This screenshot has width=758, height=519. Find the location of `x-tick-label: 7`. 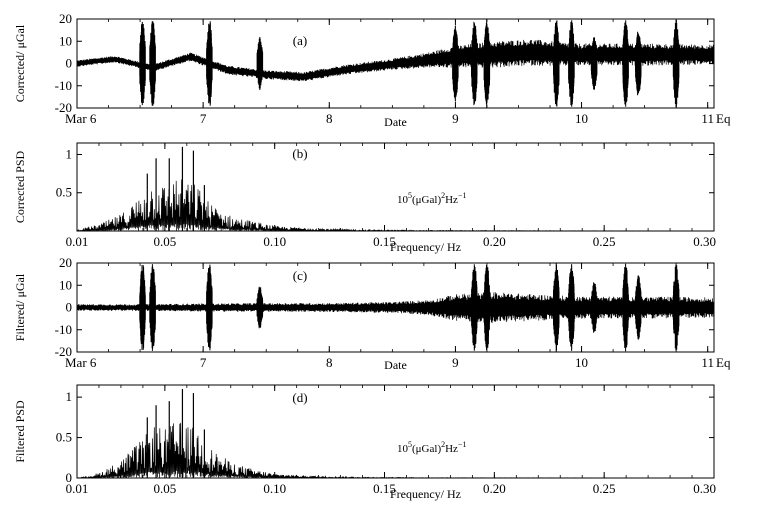

x-tick-label: 7 is located at coordinates (203, 118).